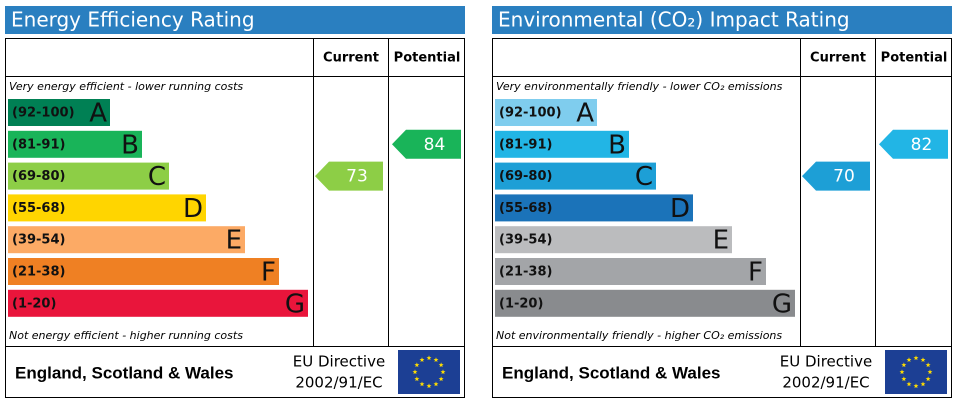  I want to click on rating-value: 70, so click(844, 177).